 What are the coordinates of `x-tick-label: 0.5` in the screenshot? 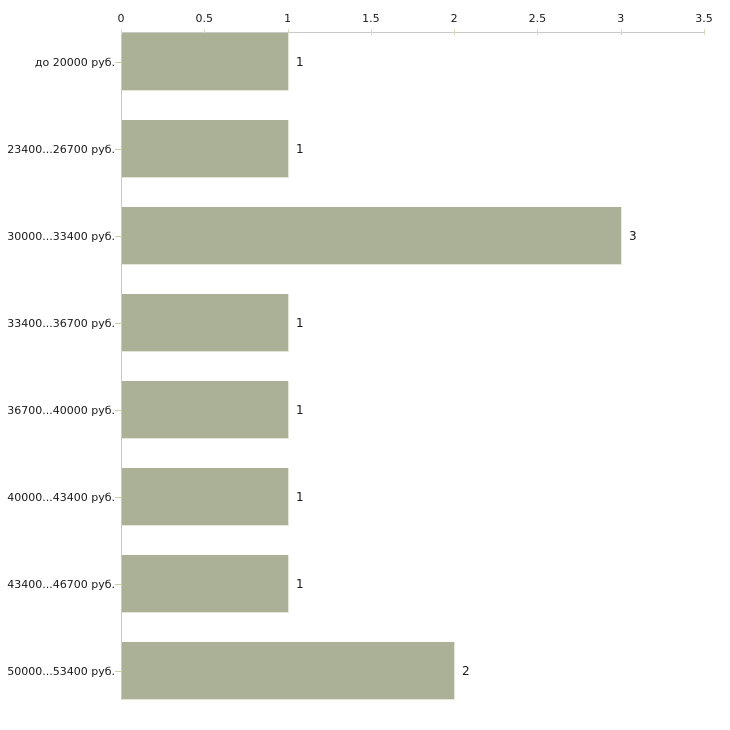 It's located at (204, 18).